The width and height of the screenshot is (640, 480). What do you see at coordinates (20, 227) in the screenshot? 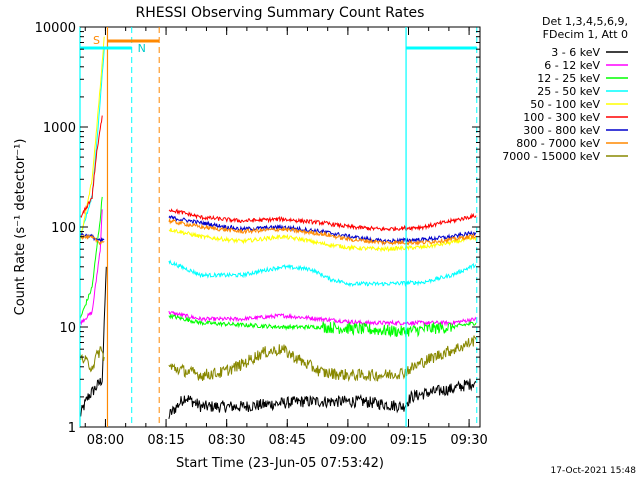
I see `y-axis-label: Count Rate (s⁻¹ detector⁻¹)` at bounding box center [20, 227].